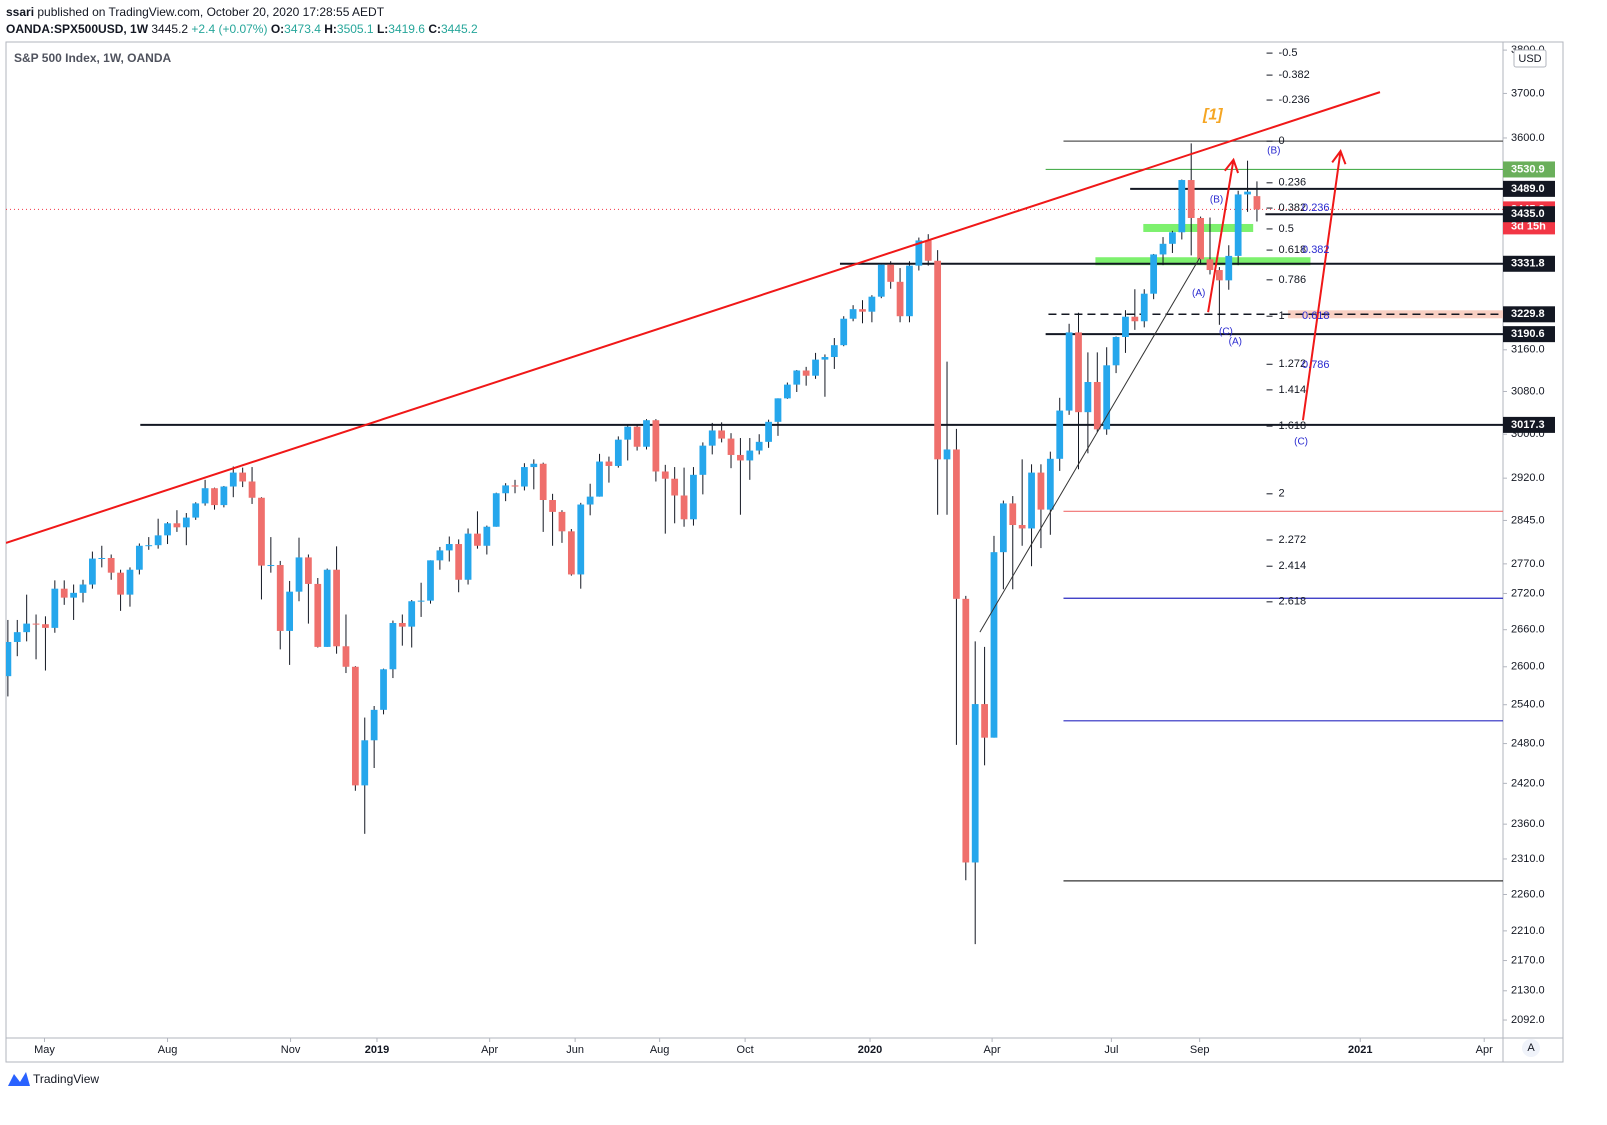 This screenshot has width=1607, height=1125. I want to click on countdown: 3d 15h, so click(1528, 226).